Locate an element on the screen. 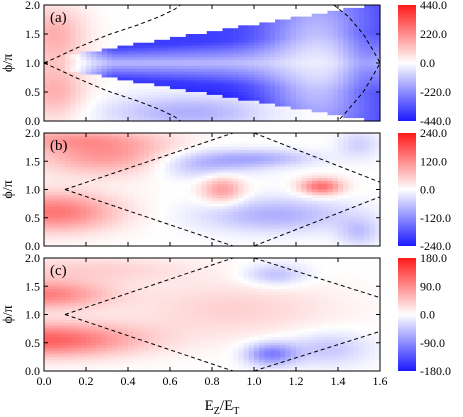 This screenshot has height=417, width=463. colorbar-tick-label: -240.0 is located at coordinates (435, 246).